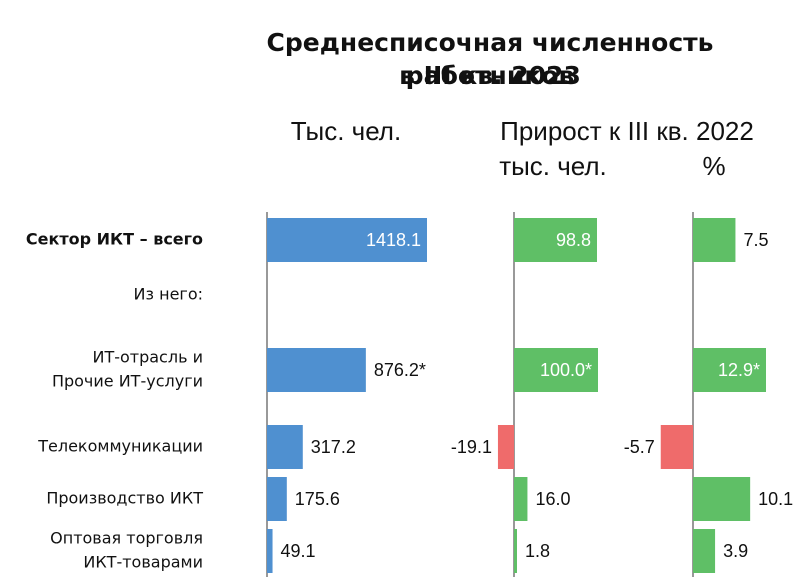  I want to click on data-label: 16.0, so click(552, 499).